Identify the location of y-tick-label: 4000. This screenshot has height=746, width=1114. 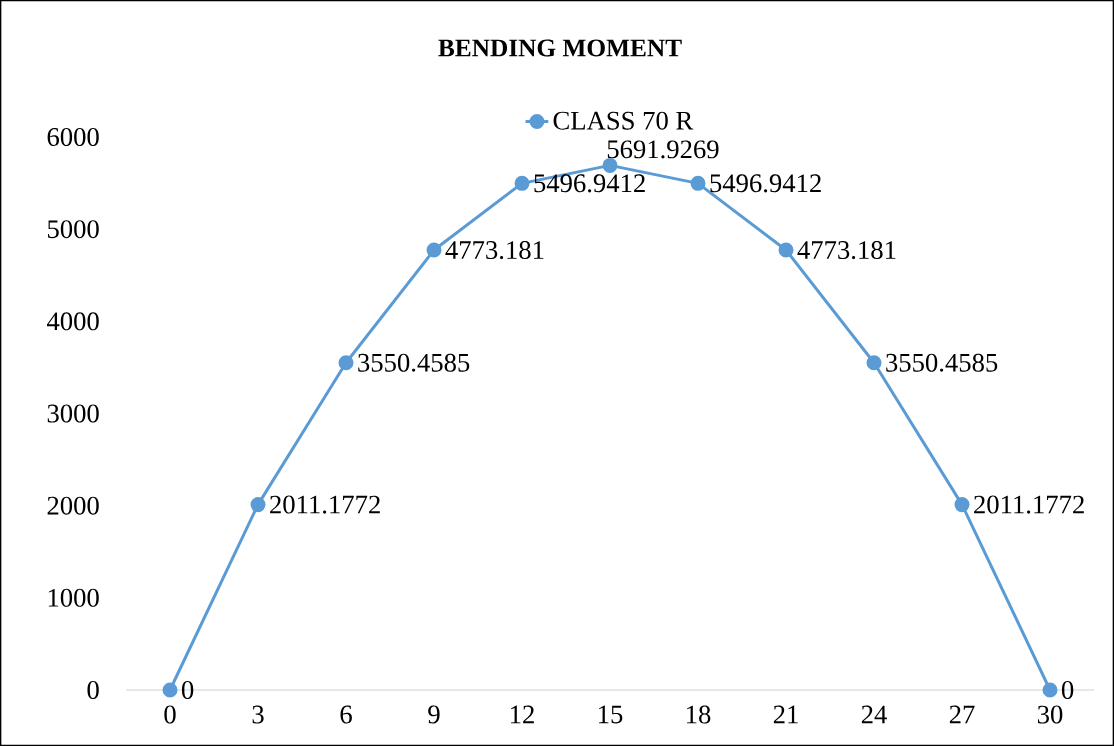
(72, 321).